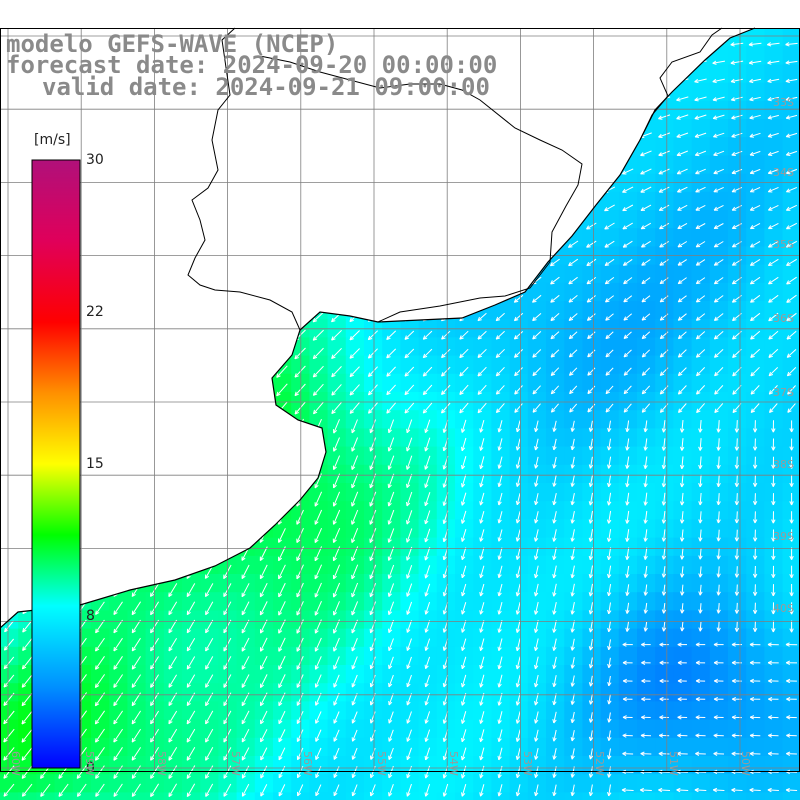  I want to click on lon-label-54w: 54W, so click(453, 763).